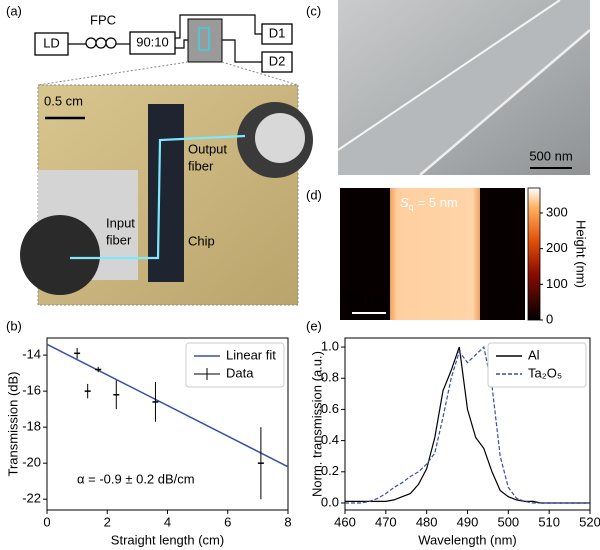 This screenshot has width=600, height=550. I want to click on photo-label: Output, so click(207, 148).